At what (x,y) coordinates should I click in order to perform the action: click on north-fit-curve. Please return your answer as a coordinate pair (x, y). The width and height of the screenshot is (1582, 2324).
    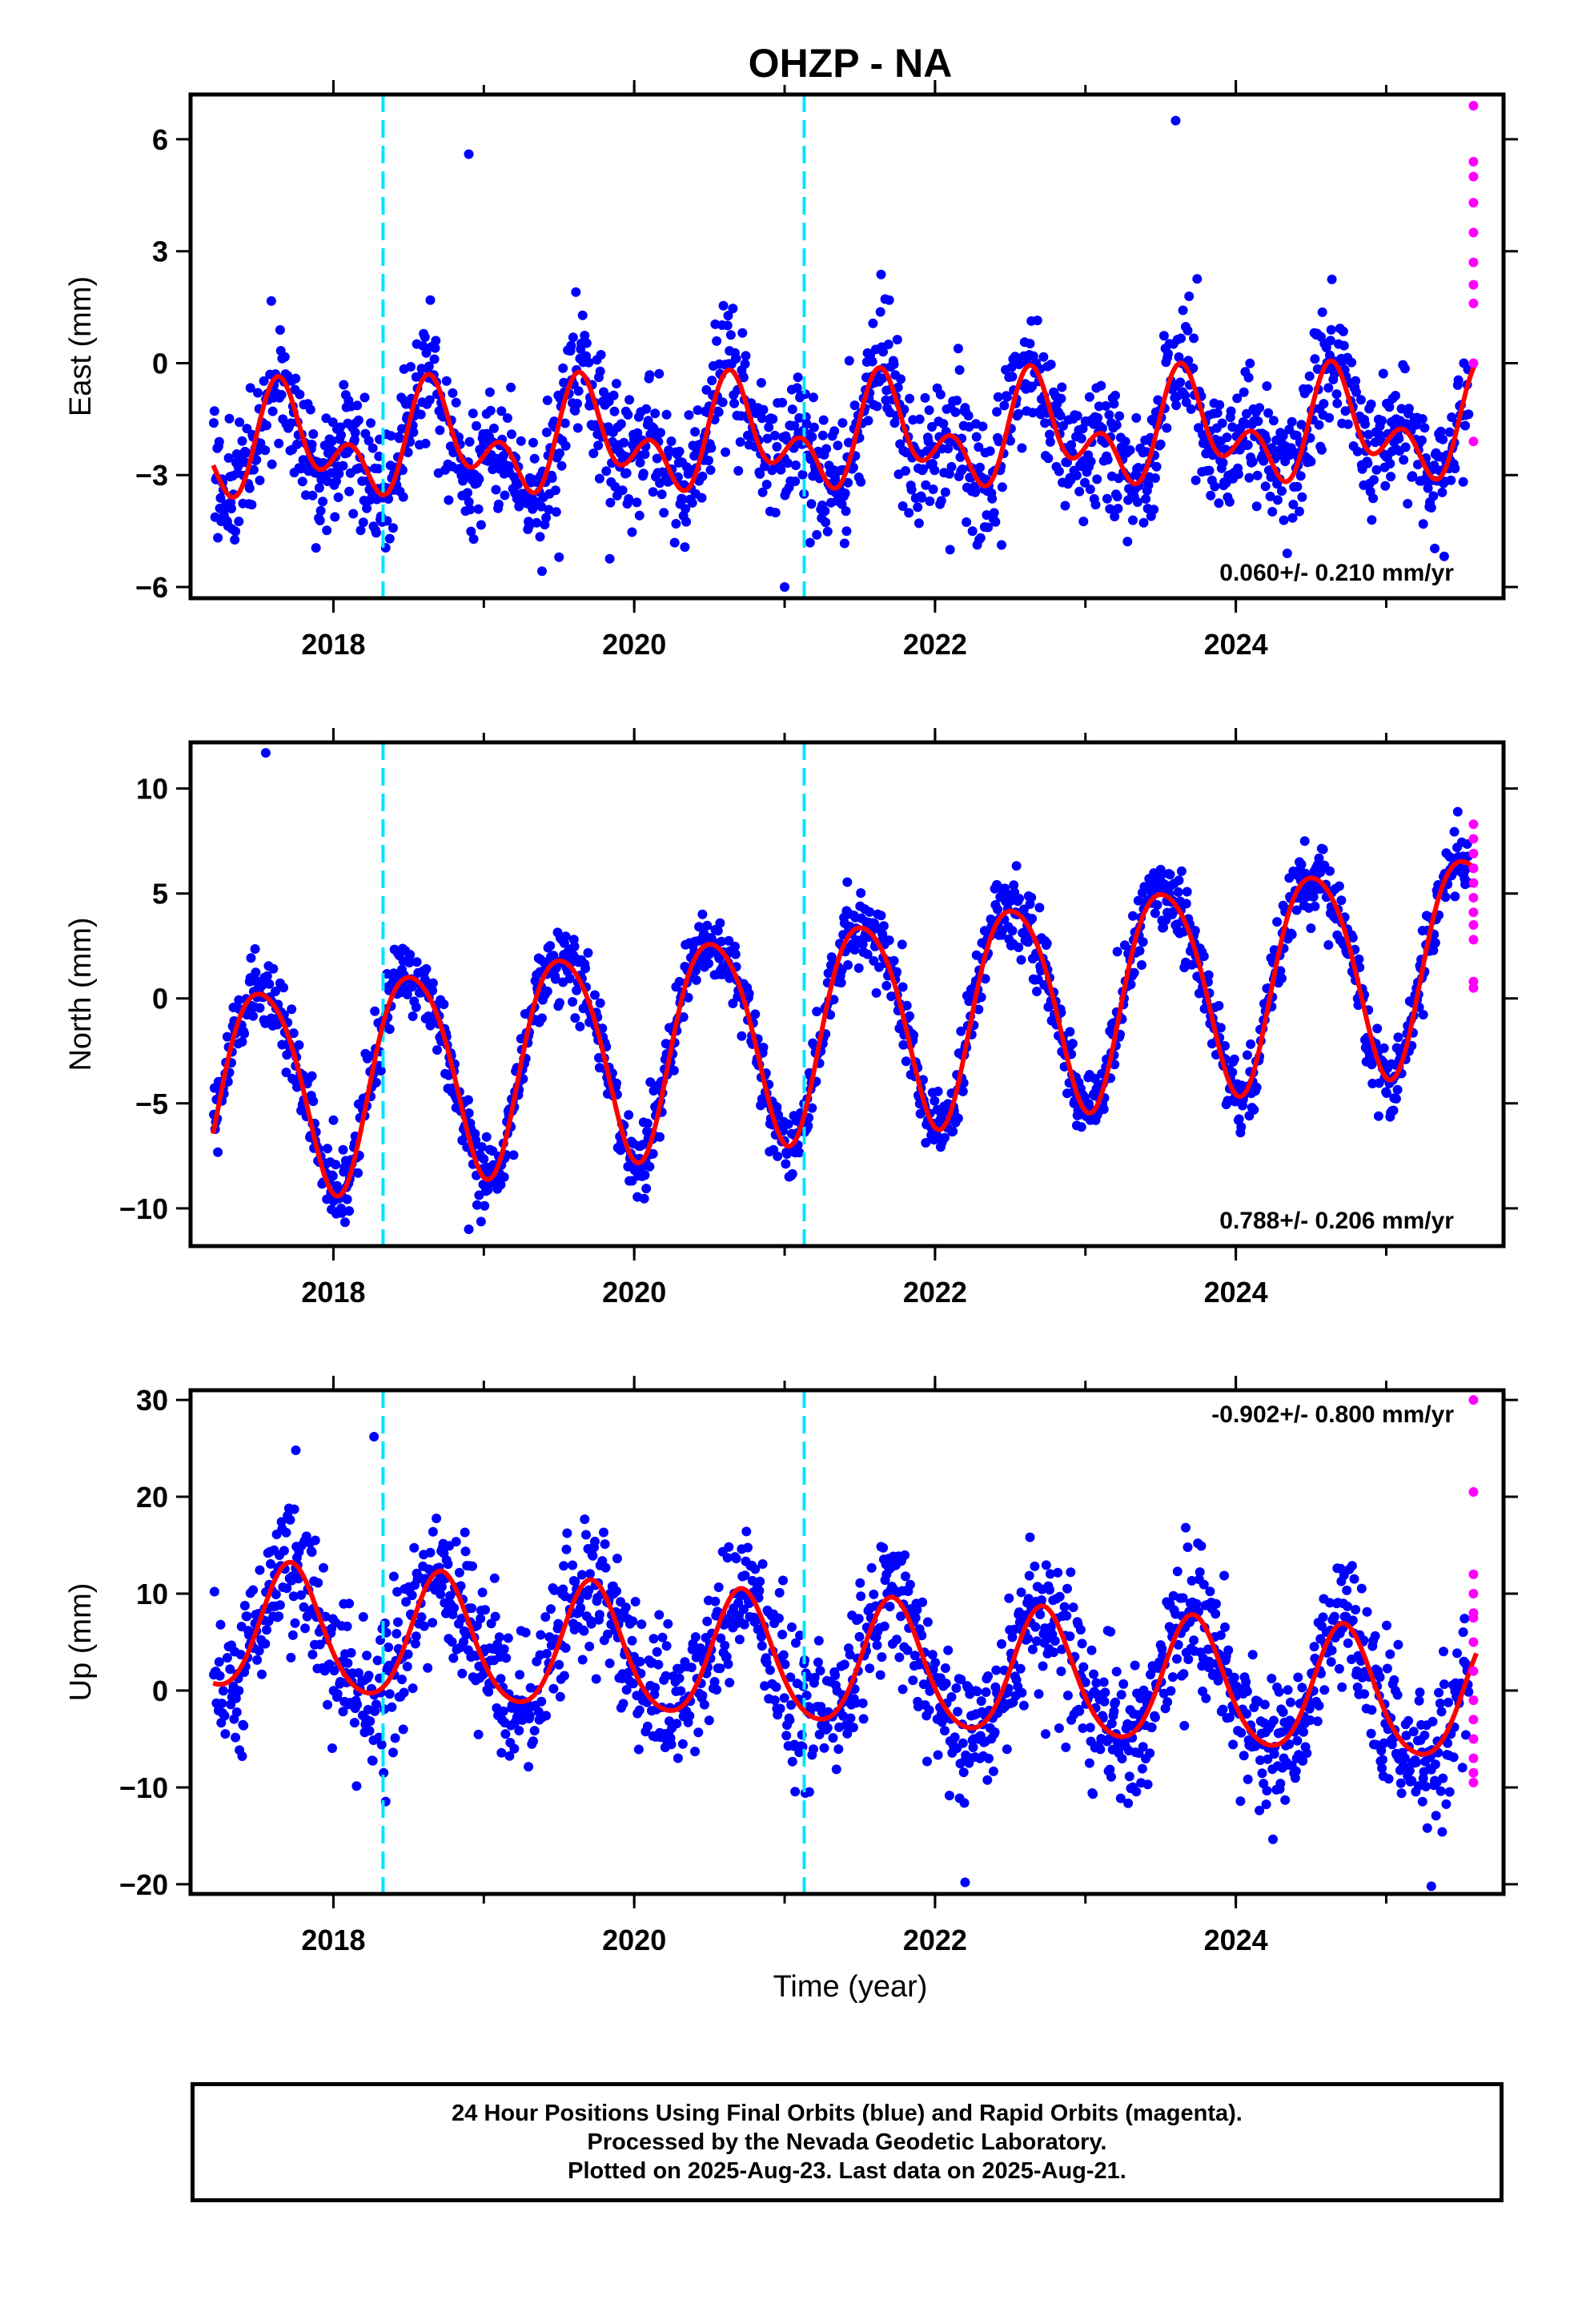
    Looking at the image, I should click on (845, 1028).